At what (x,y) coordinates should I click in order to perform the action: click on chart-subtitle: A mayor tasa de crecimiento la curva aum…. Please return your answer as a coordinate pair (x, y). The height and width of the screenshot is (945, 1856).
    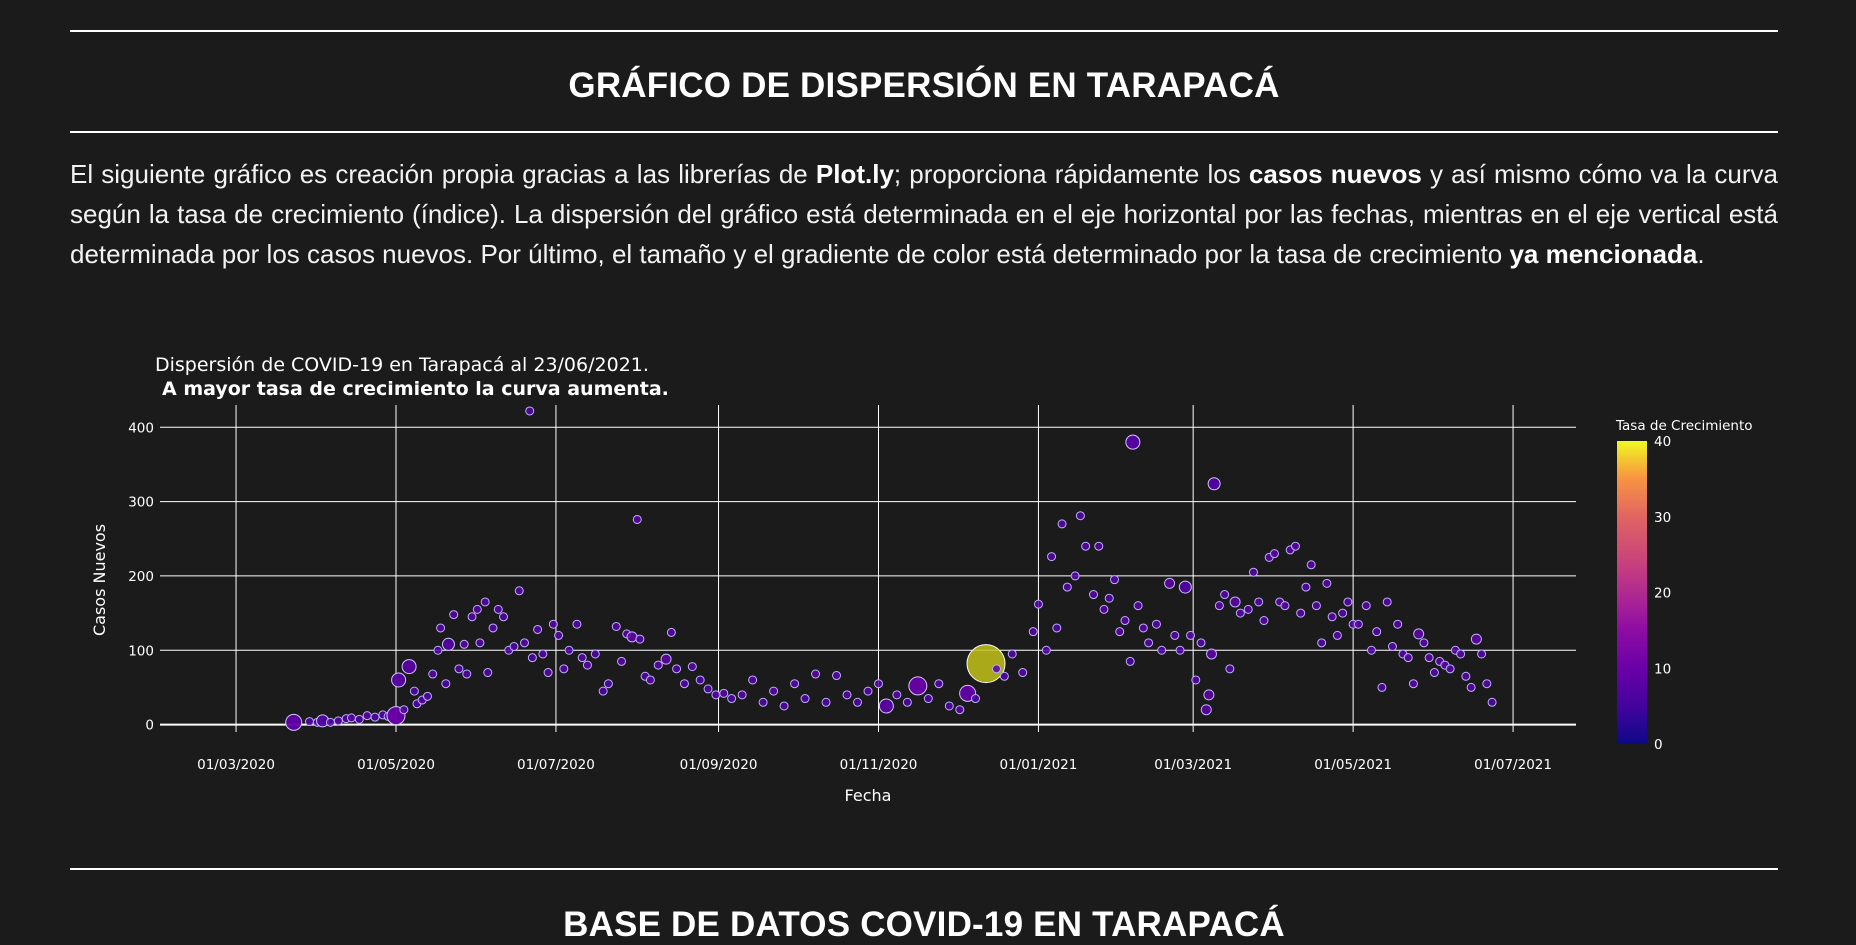
    Looking at the image, I should click on (415, 389).